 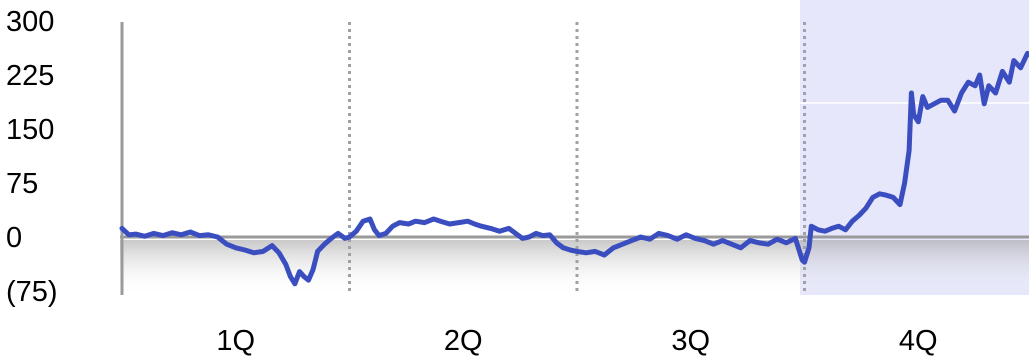 What do you see at coordinates (235, 341) in the screenshot?
I see `x-tick-label-1q: 1Q` at bounding box center [235, 341].